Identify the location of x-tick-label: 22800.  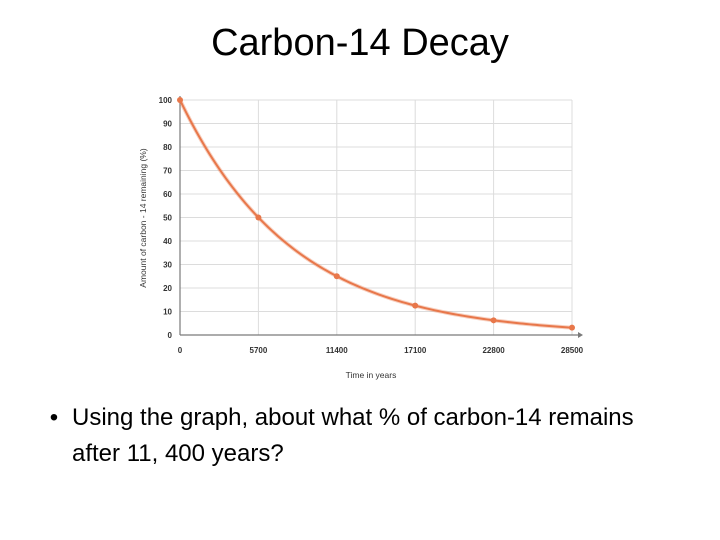
(493, 350).